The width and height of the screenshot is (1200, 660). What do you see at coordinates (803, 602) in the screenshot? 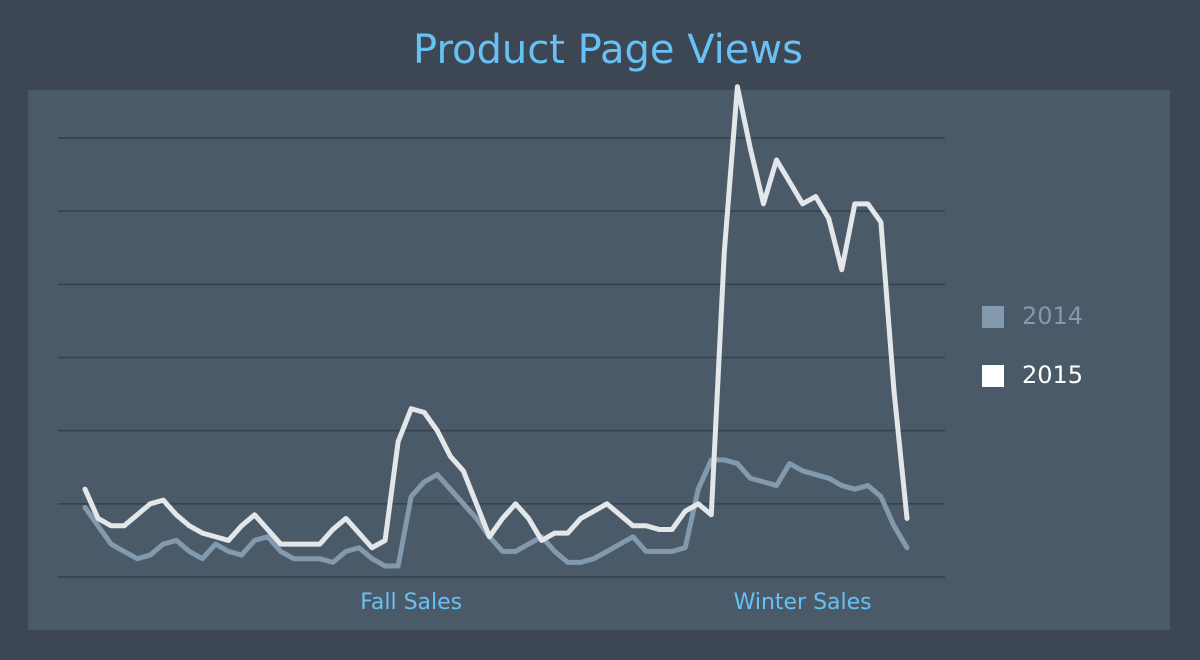
I see `x-tick-label: Winter Sales` at bounding box center [803, 602].